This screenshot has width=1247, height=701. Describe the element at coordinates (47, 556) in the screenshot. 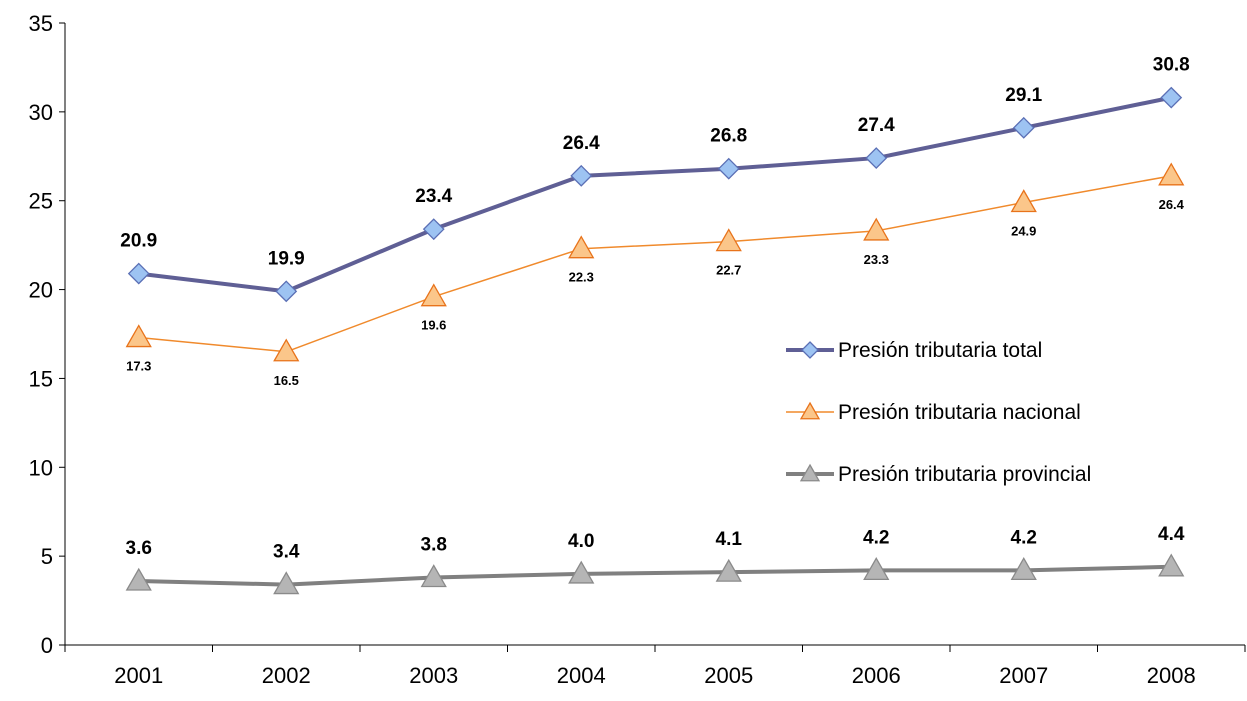

I see `y-tick-label: 5` at that location.